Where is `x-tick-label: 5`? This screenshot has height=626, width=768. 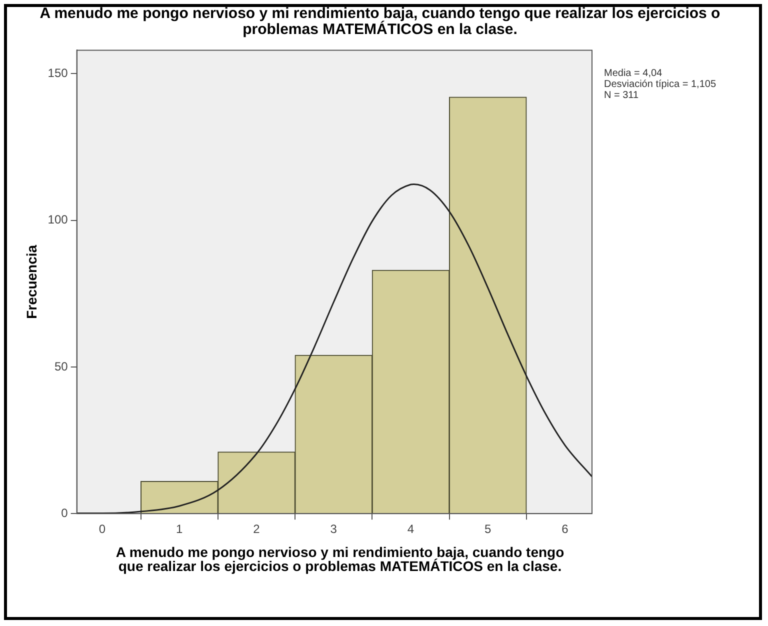
x-tick-label: 5 is located at coordinates (488, 529).